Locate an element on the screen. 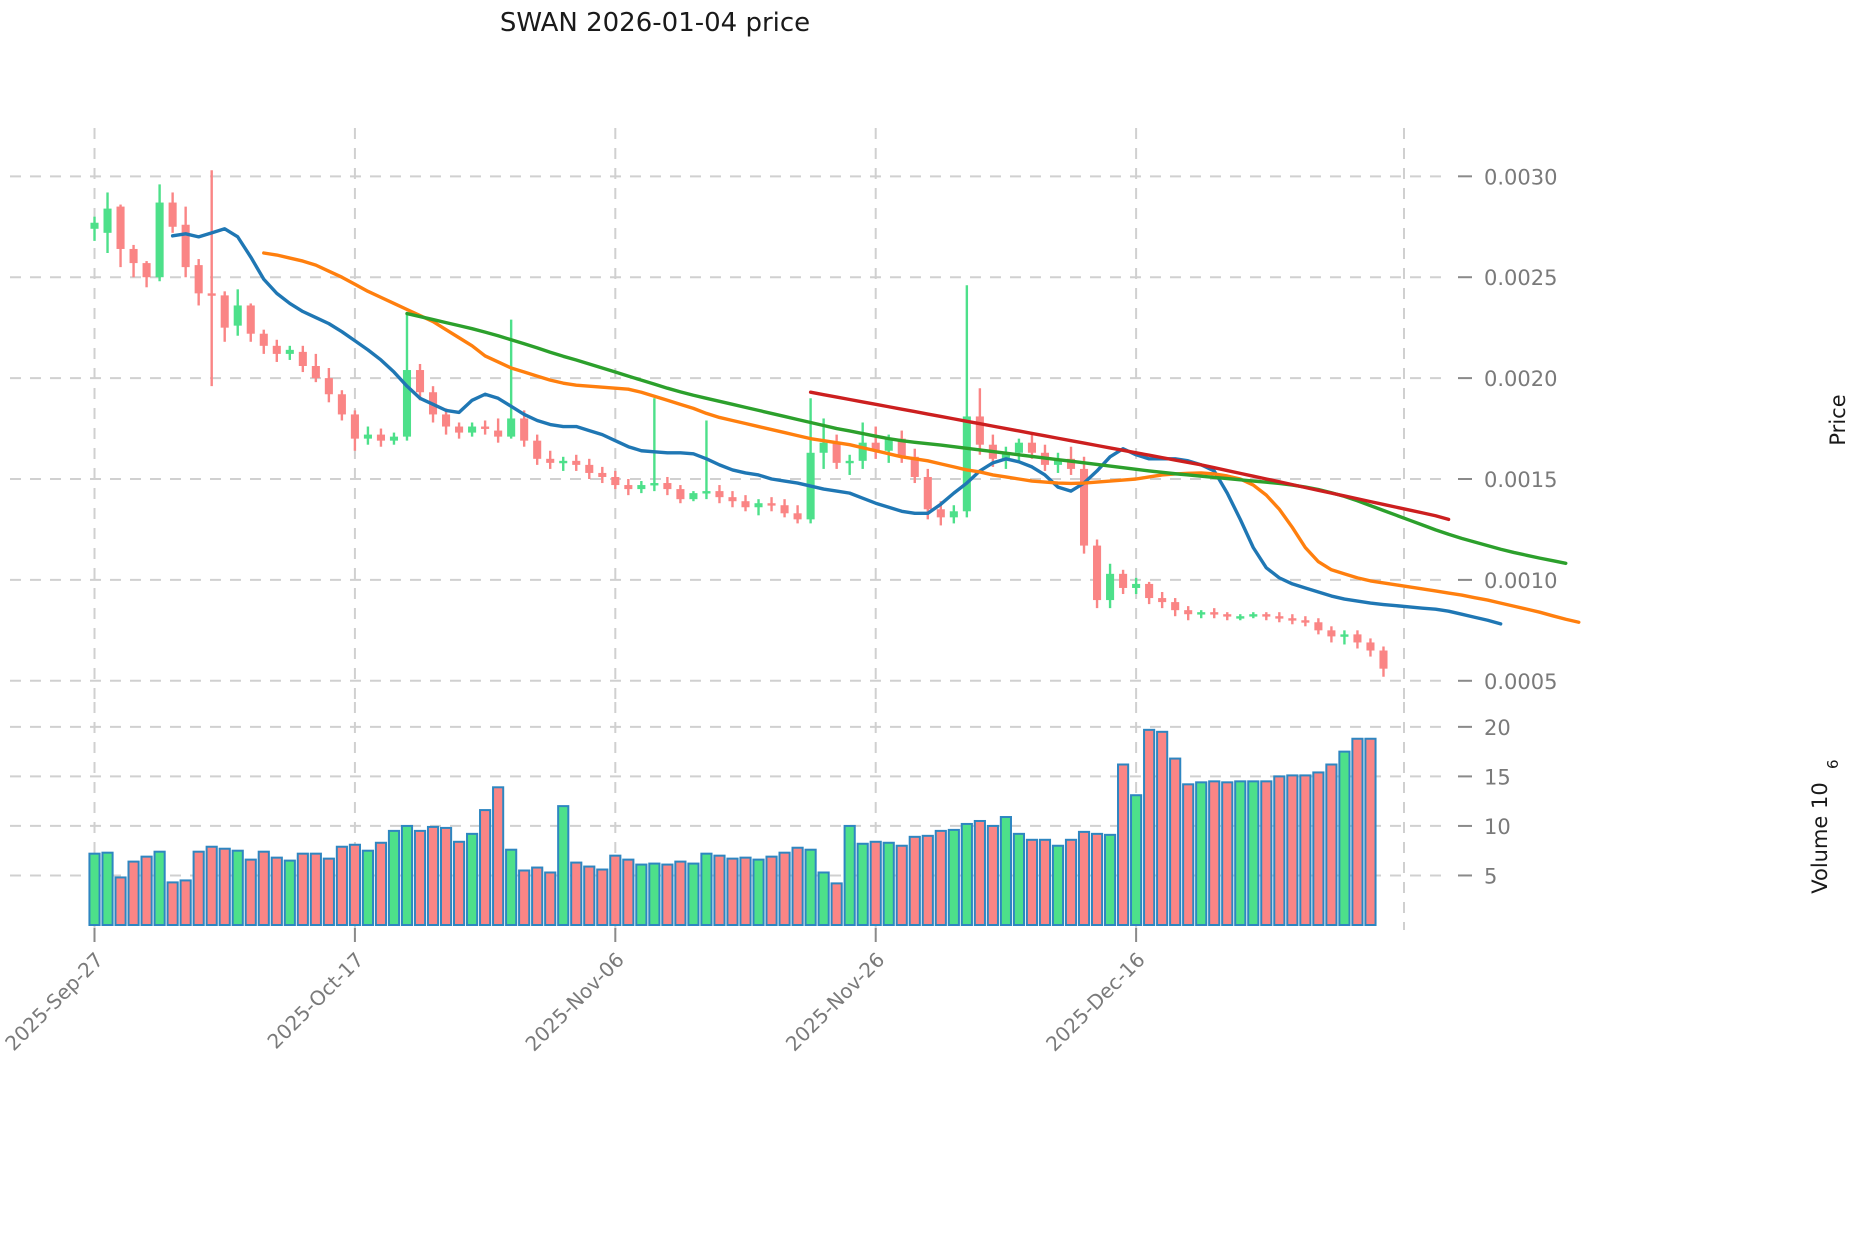 Image resolution: width=1873 pixels, height=1246 pixels. price-axis-title: Price is located at coordinates (1838, 419).